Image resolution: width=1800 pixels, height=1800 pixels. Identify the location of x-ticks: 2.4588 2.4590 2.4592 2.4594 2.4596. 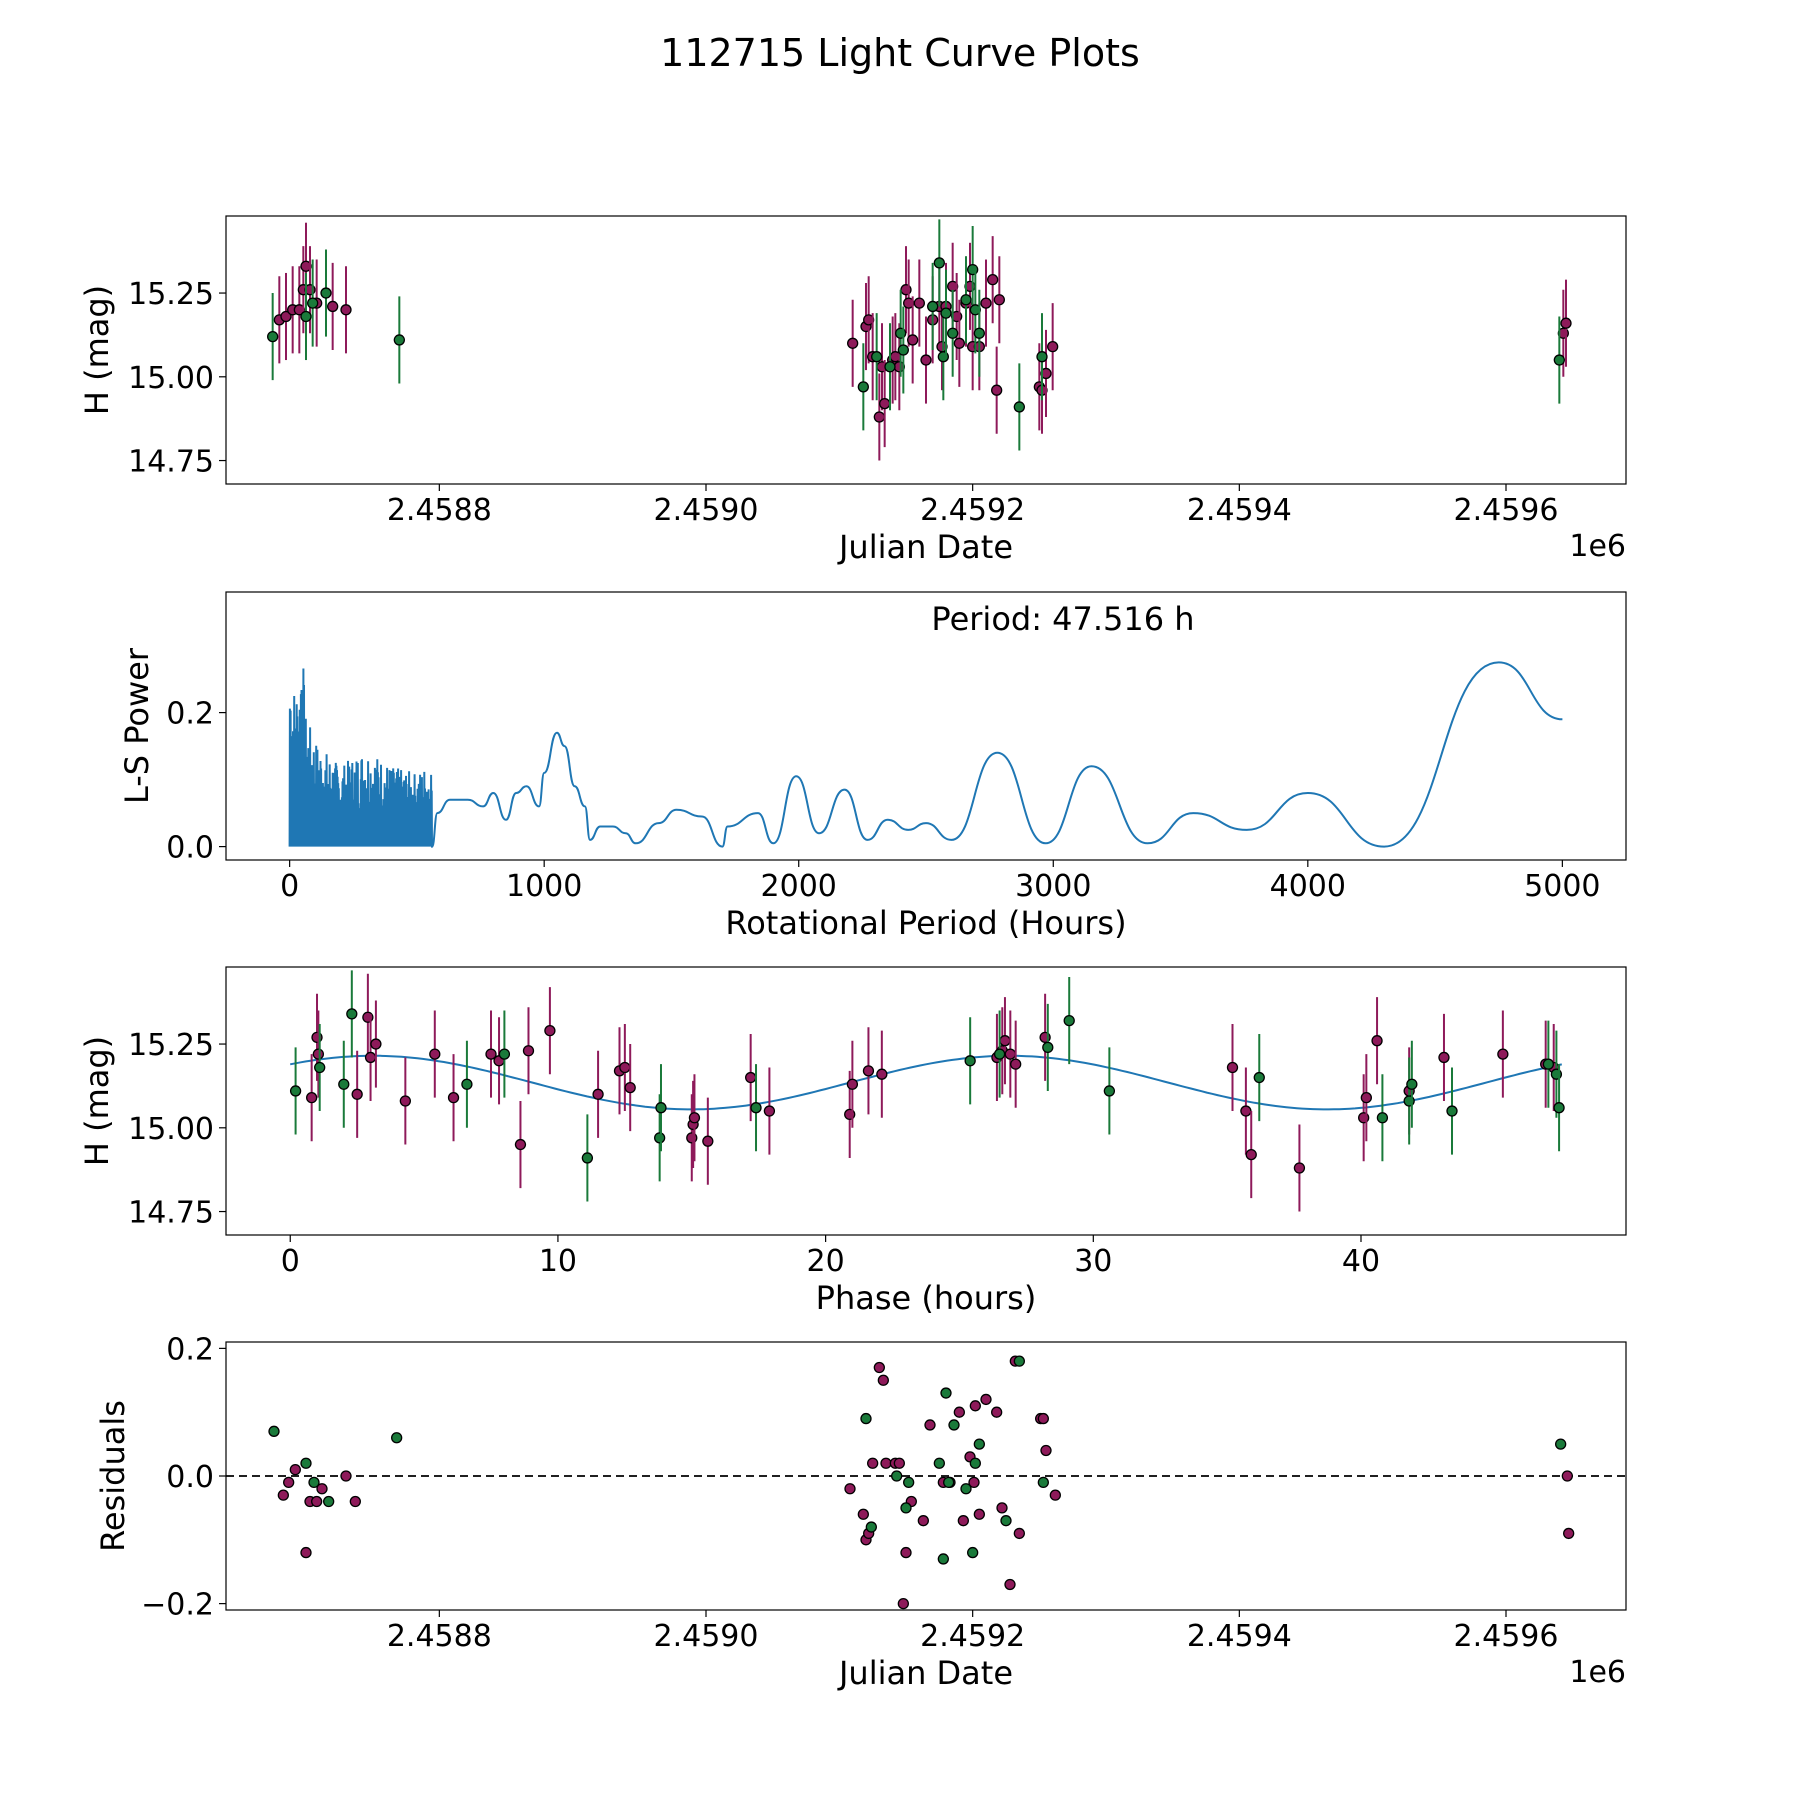
(973, 1632).